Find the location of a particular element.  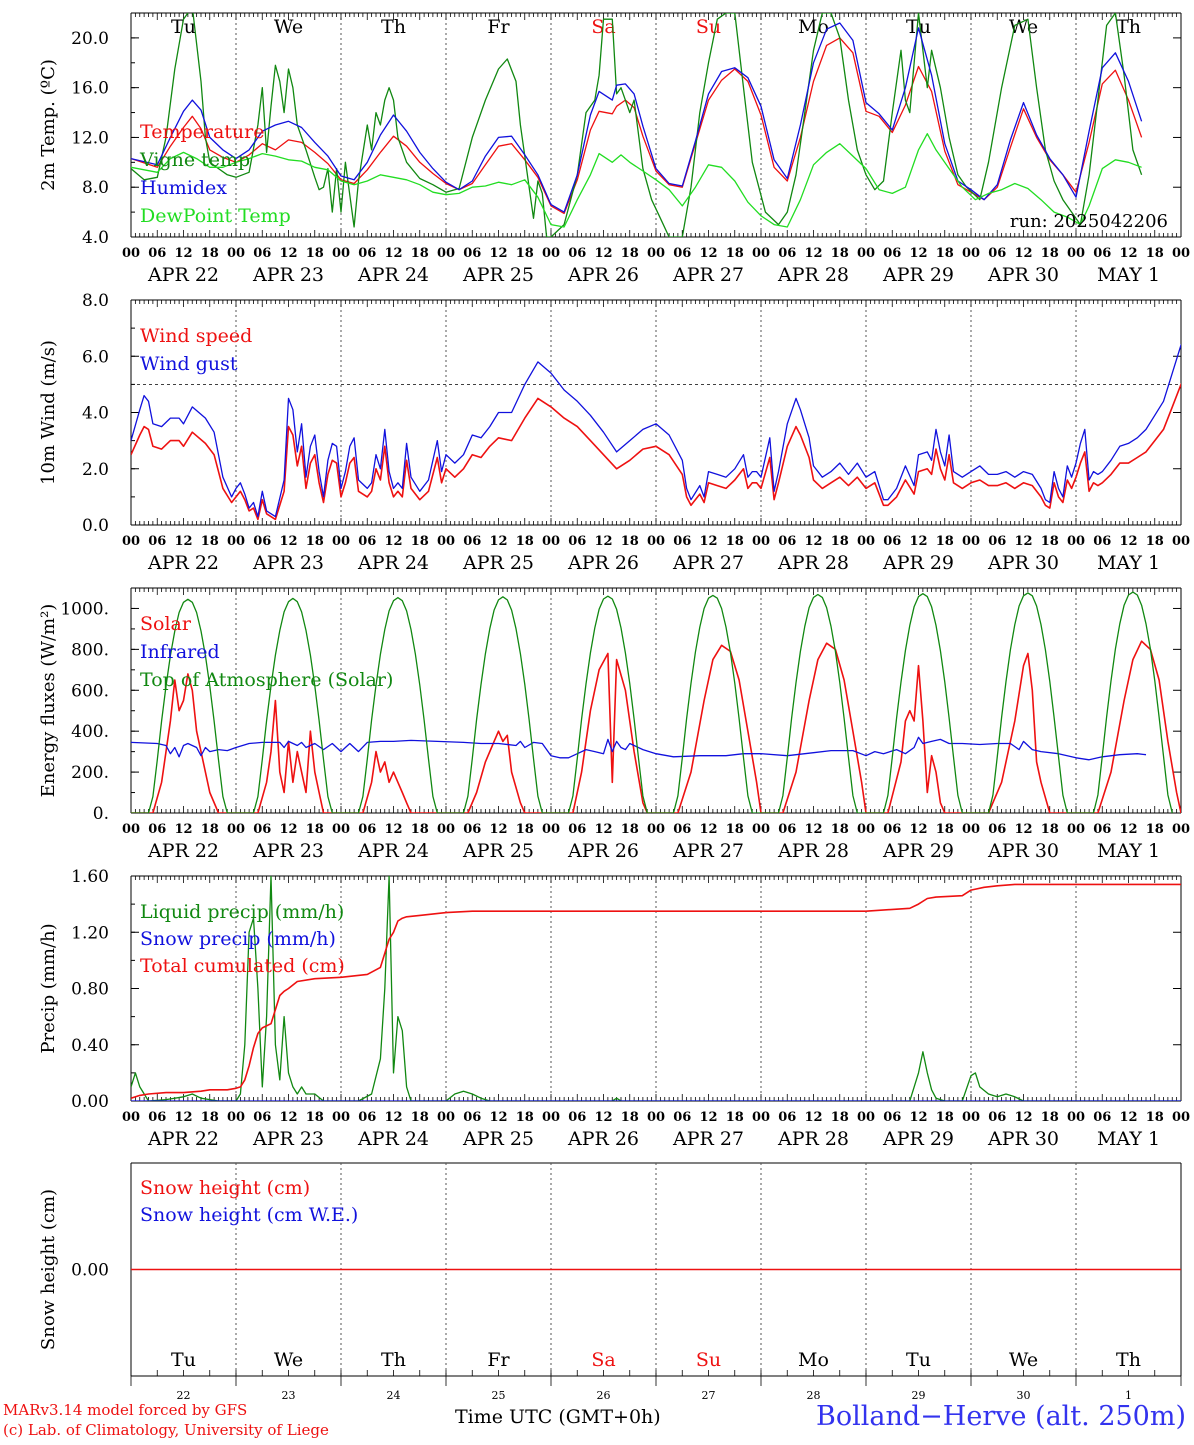

y-tick-label: 2.0 is located at coordinates (95, 470).